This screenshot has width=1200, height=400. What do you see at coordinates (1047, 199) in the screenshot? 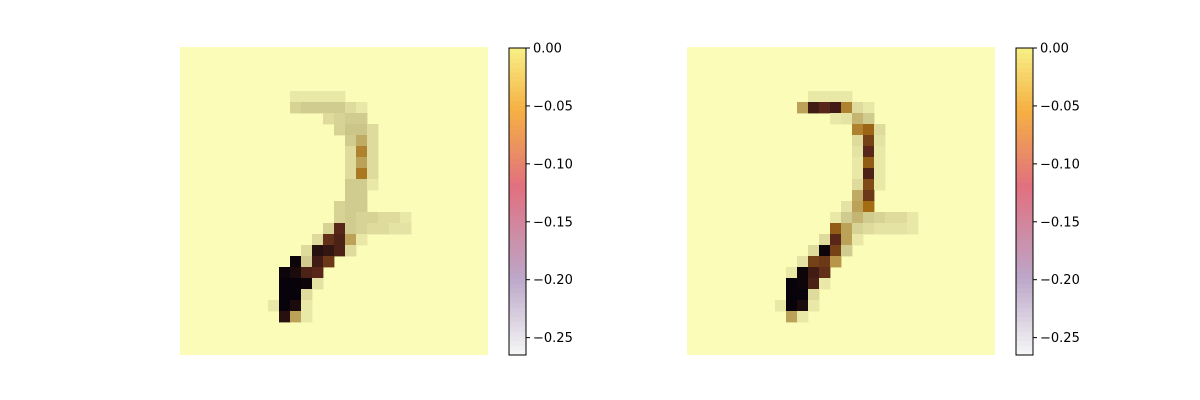
I see `colorbar-2: 0.00 −0.05 −0.10 −0.15 −0.20 −0.25` at bounding box center [1047, 199].